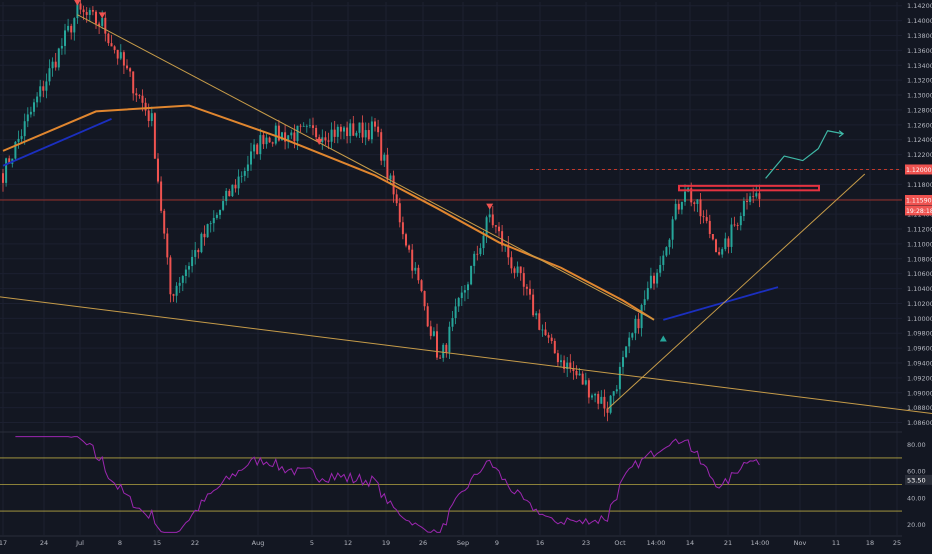 The height and width of the screenshot is (554, 932). I want to click on rsi-axis-tick-label: 40.00, so click(916, 498).